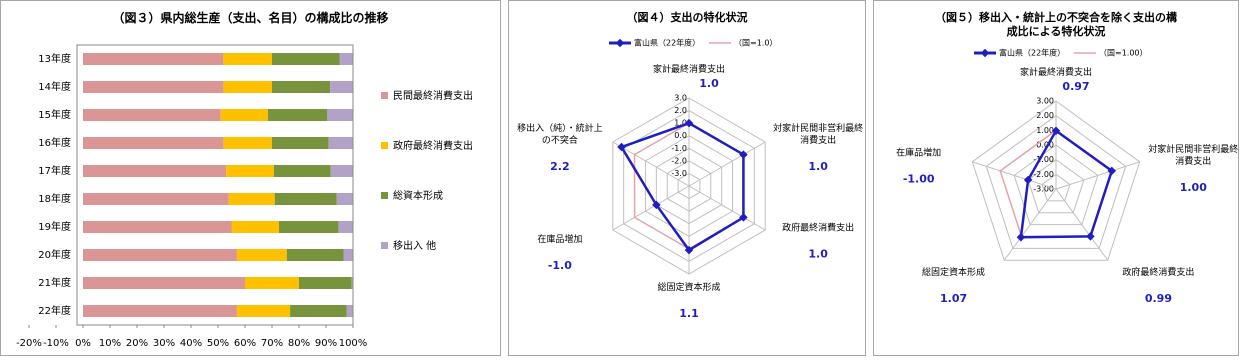  What do you see at coordinates (953, 298) in the screenshot?
I see `data-label: 1.07` at bounding box center [953, 298].